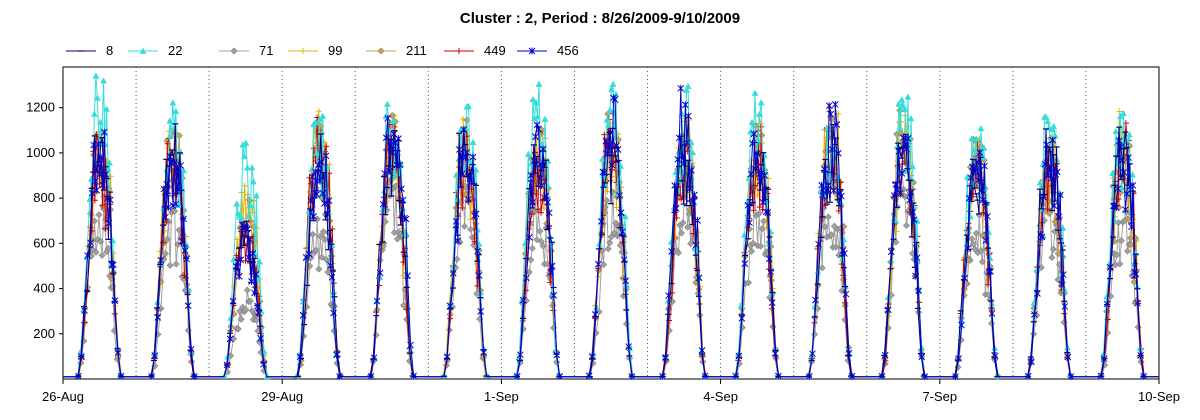 This screenshot has width=1200, height=420. Describe the element at coordinates (1159, 396) in the screenshot. I see `x-tick-label: 10-Sep` at that location.